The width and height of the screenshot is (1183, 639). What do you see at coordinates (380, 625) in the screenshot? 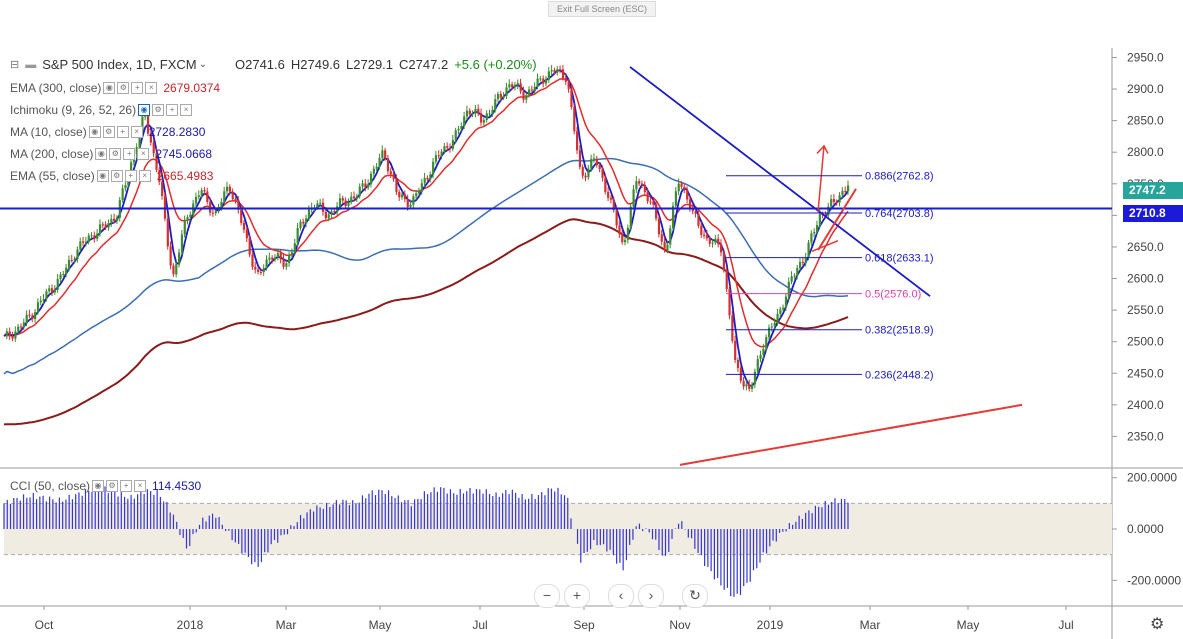
I see `x-tick-label: May` at bounding box center [380, 625].